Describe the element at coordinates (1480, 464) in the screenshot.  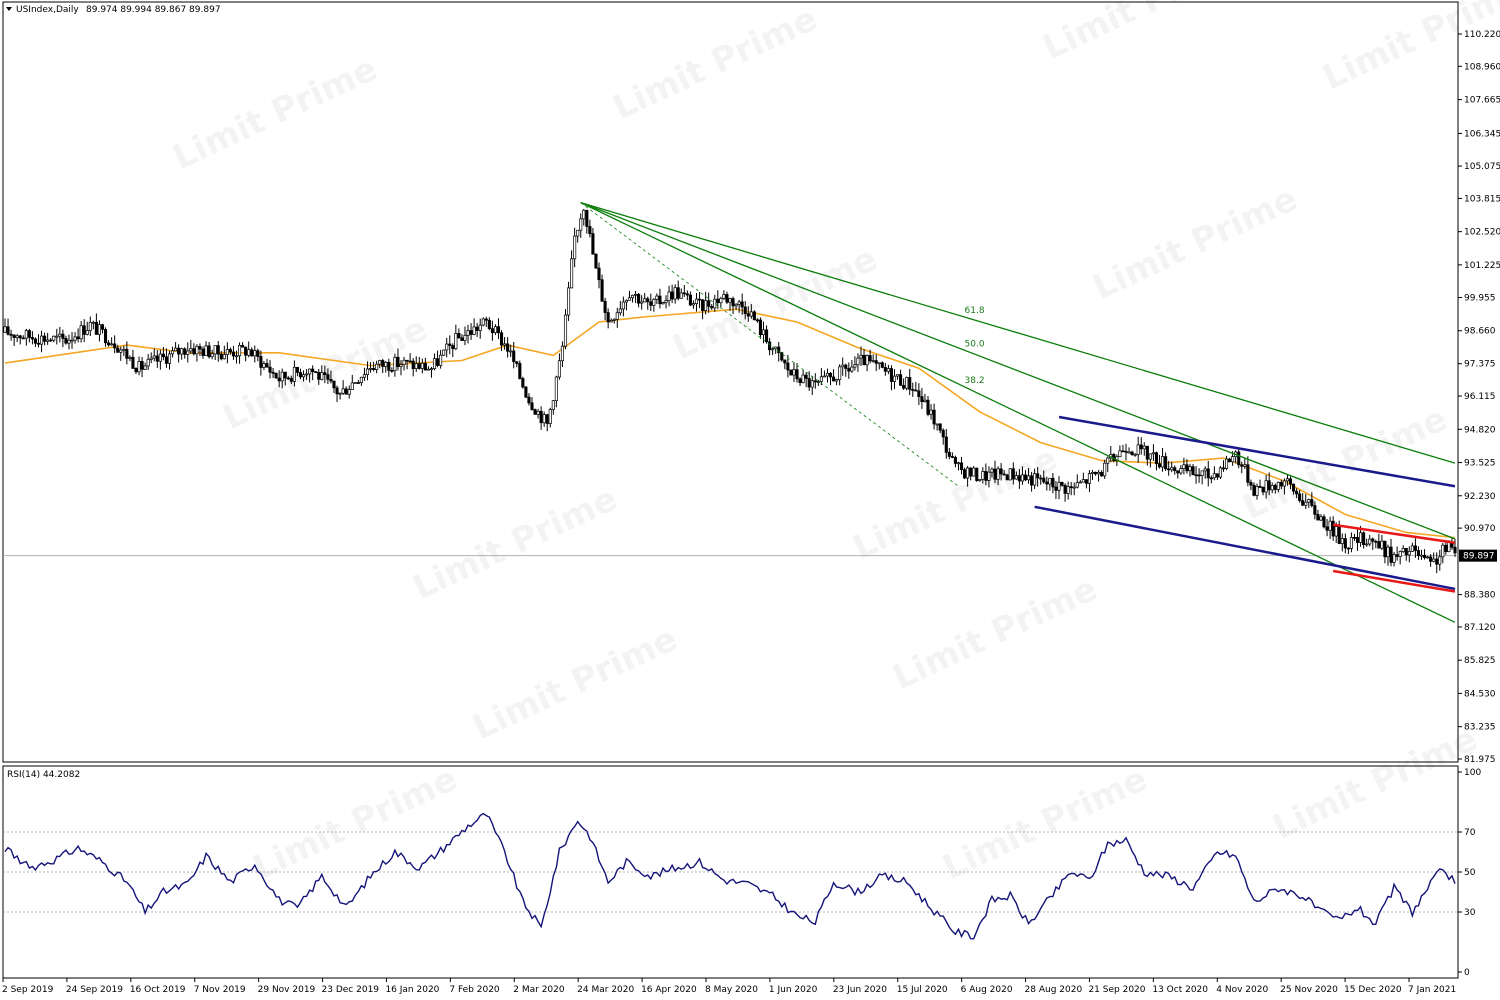
I see `price-tick-label: 93.525` at that location.